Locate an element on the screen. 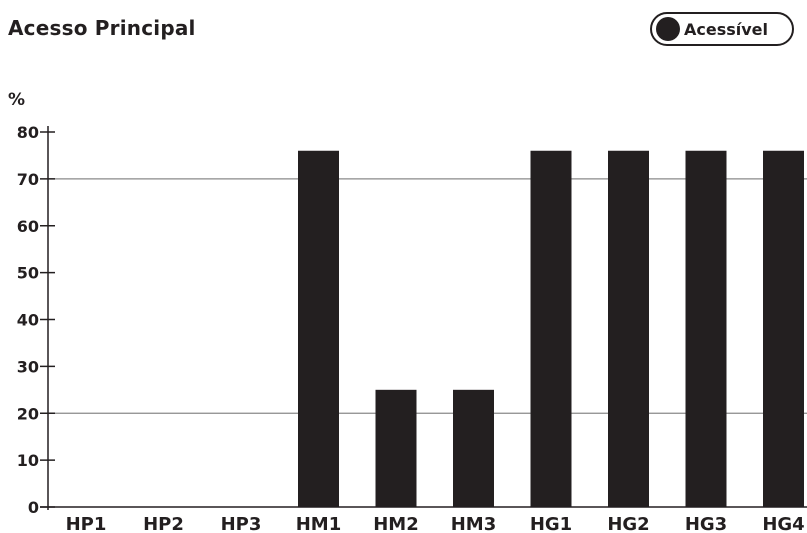 Image resolution: width=807 pixels, height=533 pixels. x-tick-label: HM2 is located at coordinates (396, 523).